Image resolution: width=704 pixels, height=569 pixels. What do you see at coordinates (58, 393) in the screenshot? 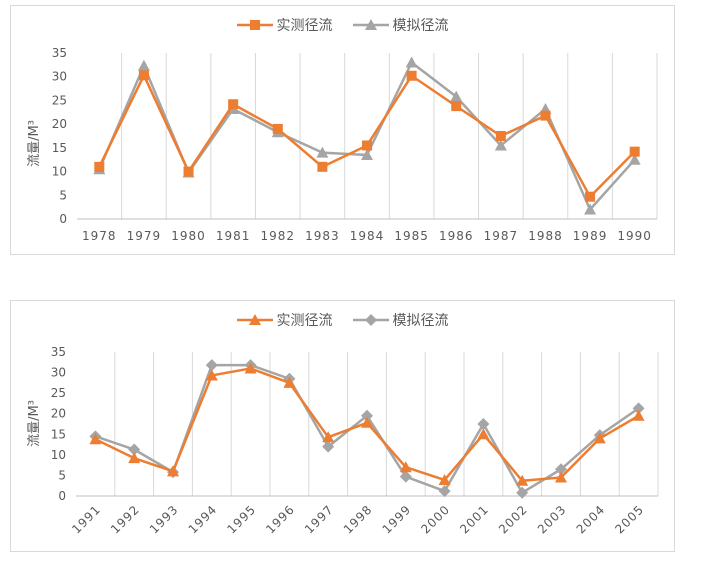
I see `y-tick-label: 25` at bounding box center [58, 393].